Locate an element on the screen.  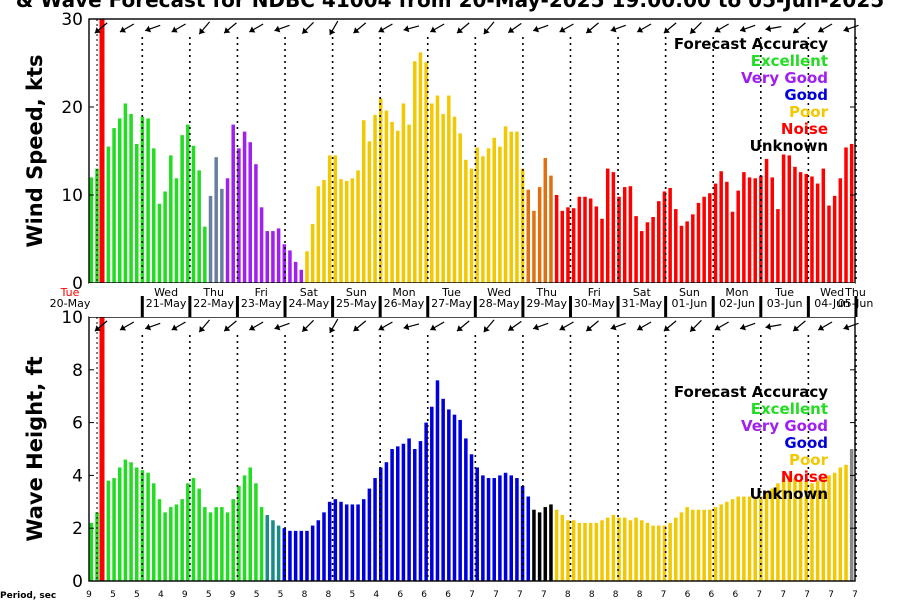
legend-item: Poor is located at coordinates (809, 460).